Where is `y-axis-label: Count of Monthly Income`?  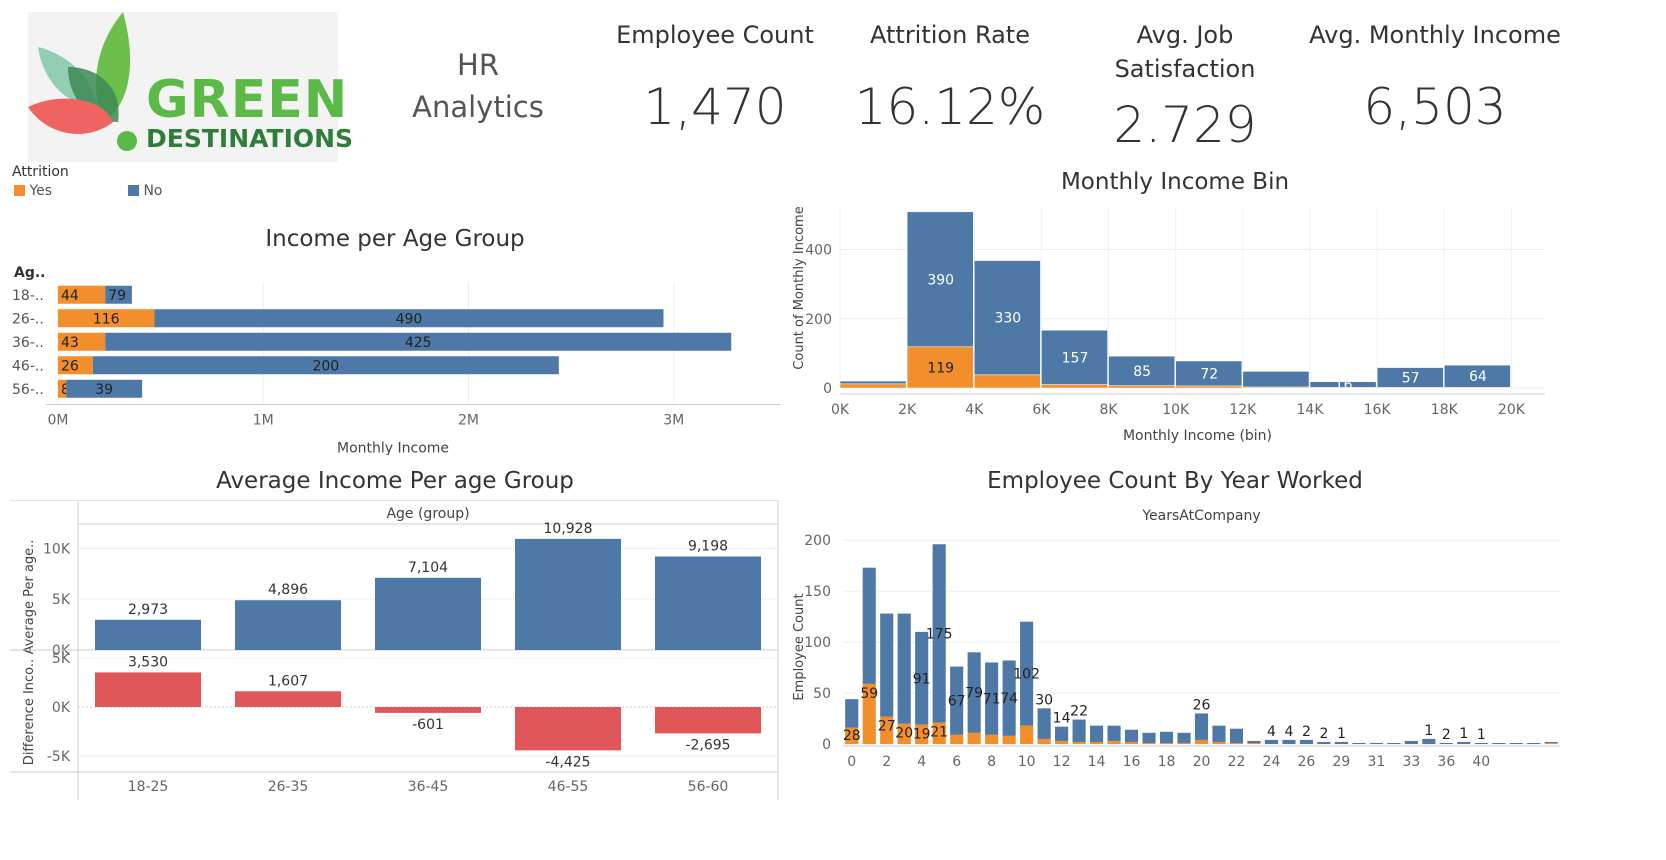
y-axis-label: Count of Monthly Income is located at coordinates (799, 287).